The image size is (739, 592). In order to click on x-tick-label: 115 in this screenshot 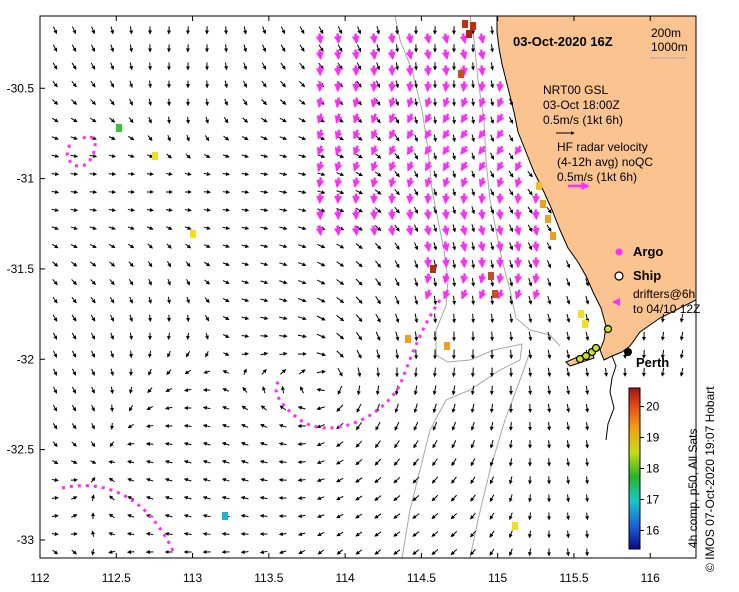, I will do `click(497, 578)`.